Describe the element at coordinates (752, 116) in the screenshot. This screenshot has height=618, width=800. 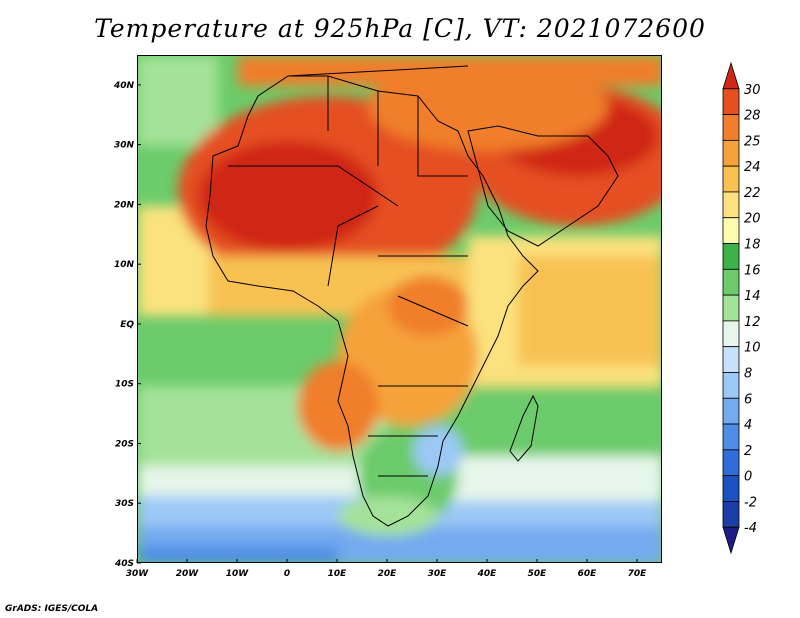
I see `colorbar-label: 28` at that location.